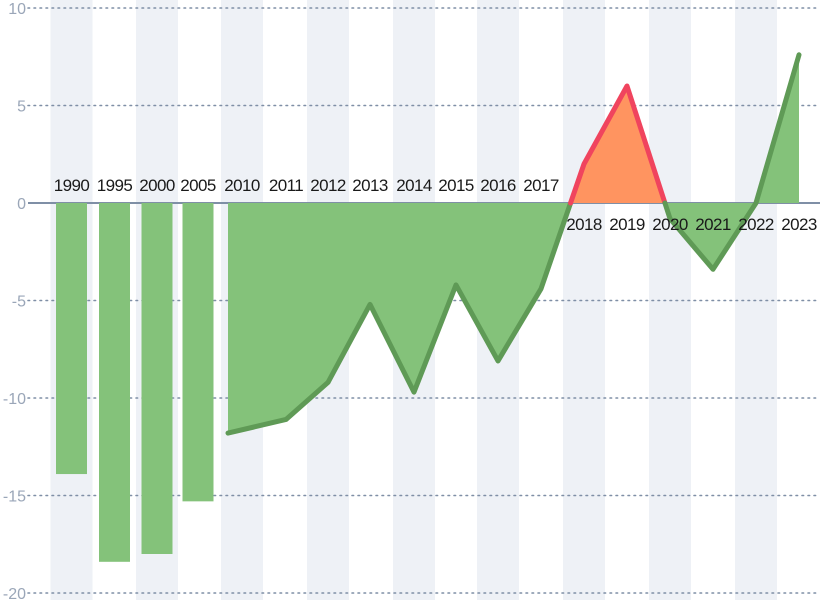  Describe the element at coordinates (414, 185) in the screenshot. I see `x-tick-label: 2014` at that location.